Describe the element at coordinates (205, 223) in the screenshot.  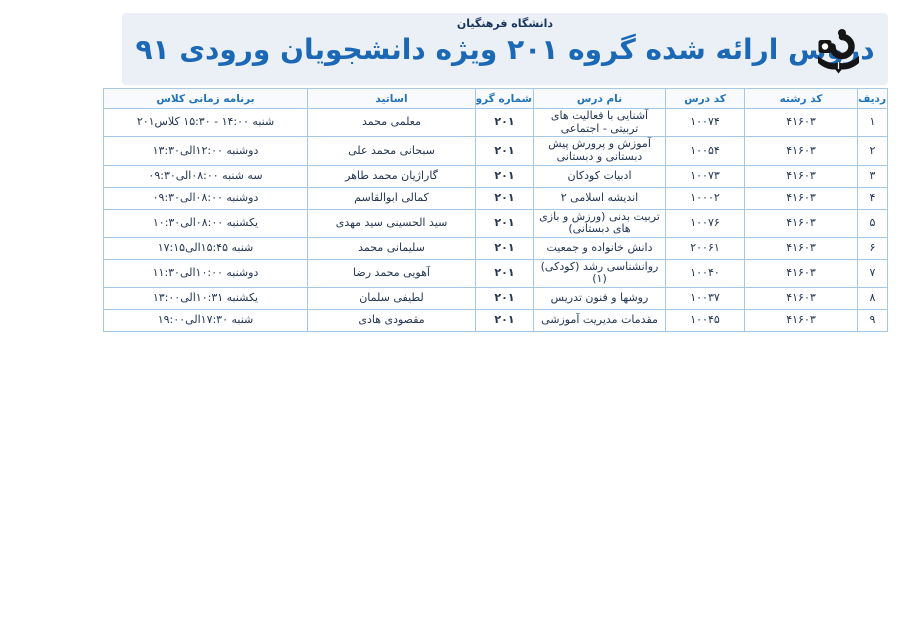
I see `schedule-cell: یکشنبه ۰۸:۰۰الی۱۰:۳۰` at that location.